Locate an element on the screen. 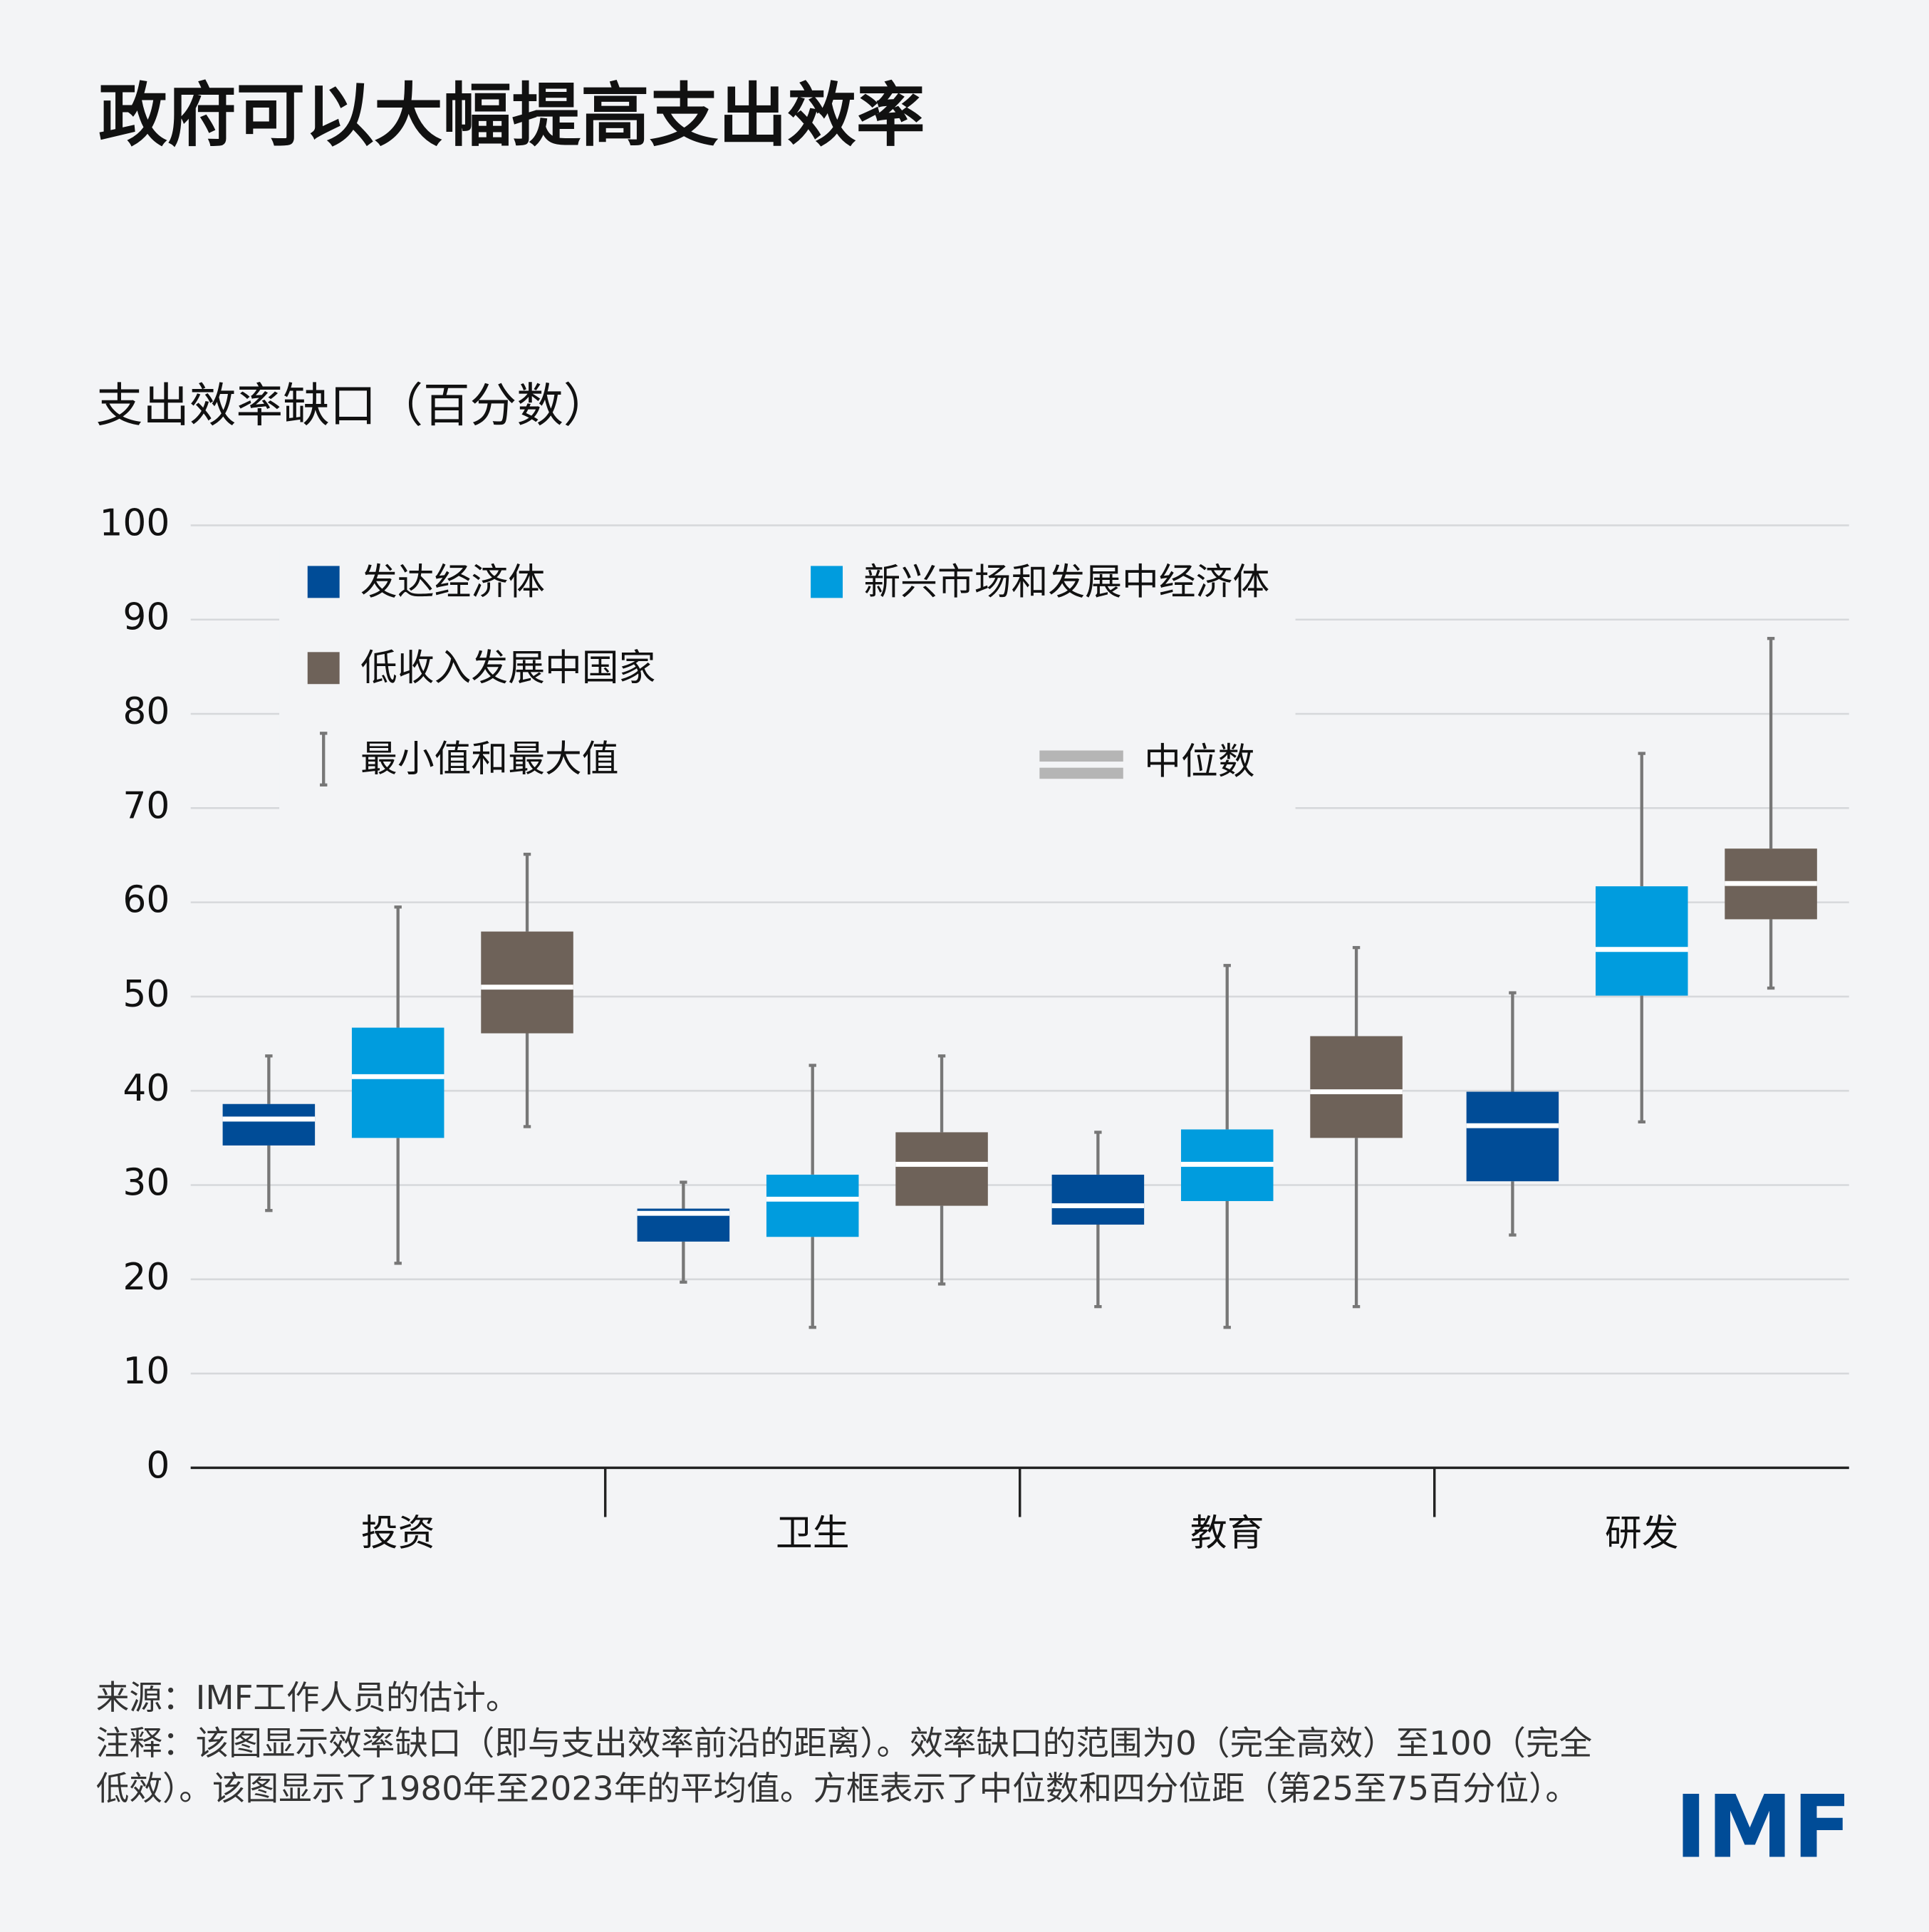 The height and width of the screenshot is (1932, 1929). y-tick-label: 70 is located at coordinates (147, 805).